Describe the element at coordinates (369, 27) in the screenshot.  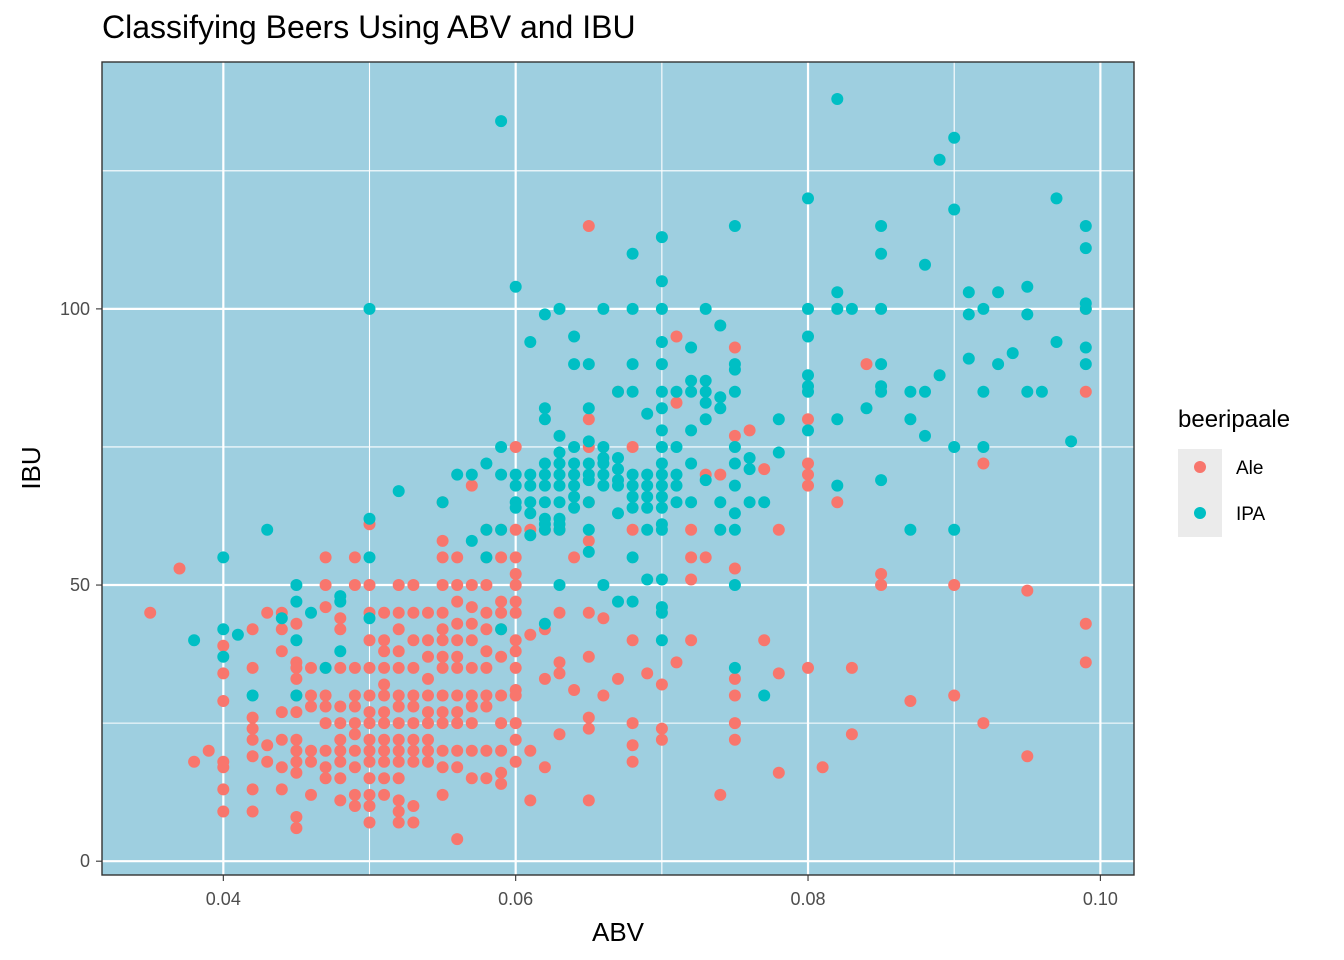
I see `chart-title: Classifying Beers Using ABV and IBU` at that location.